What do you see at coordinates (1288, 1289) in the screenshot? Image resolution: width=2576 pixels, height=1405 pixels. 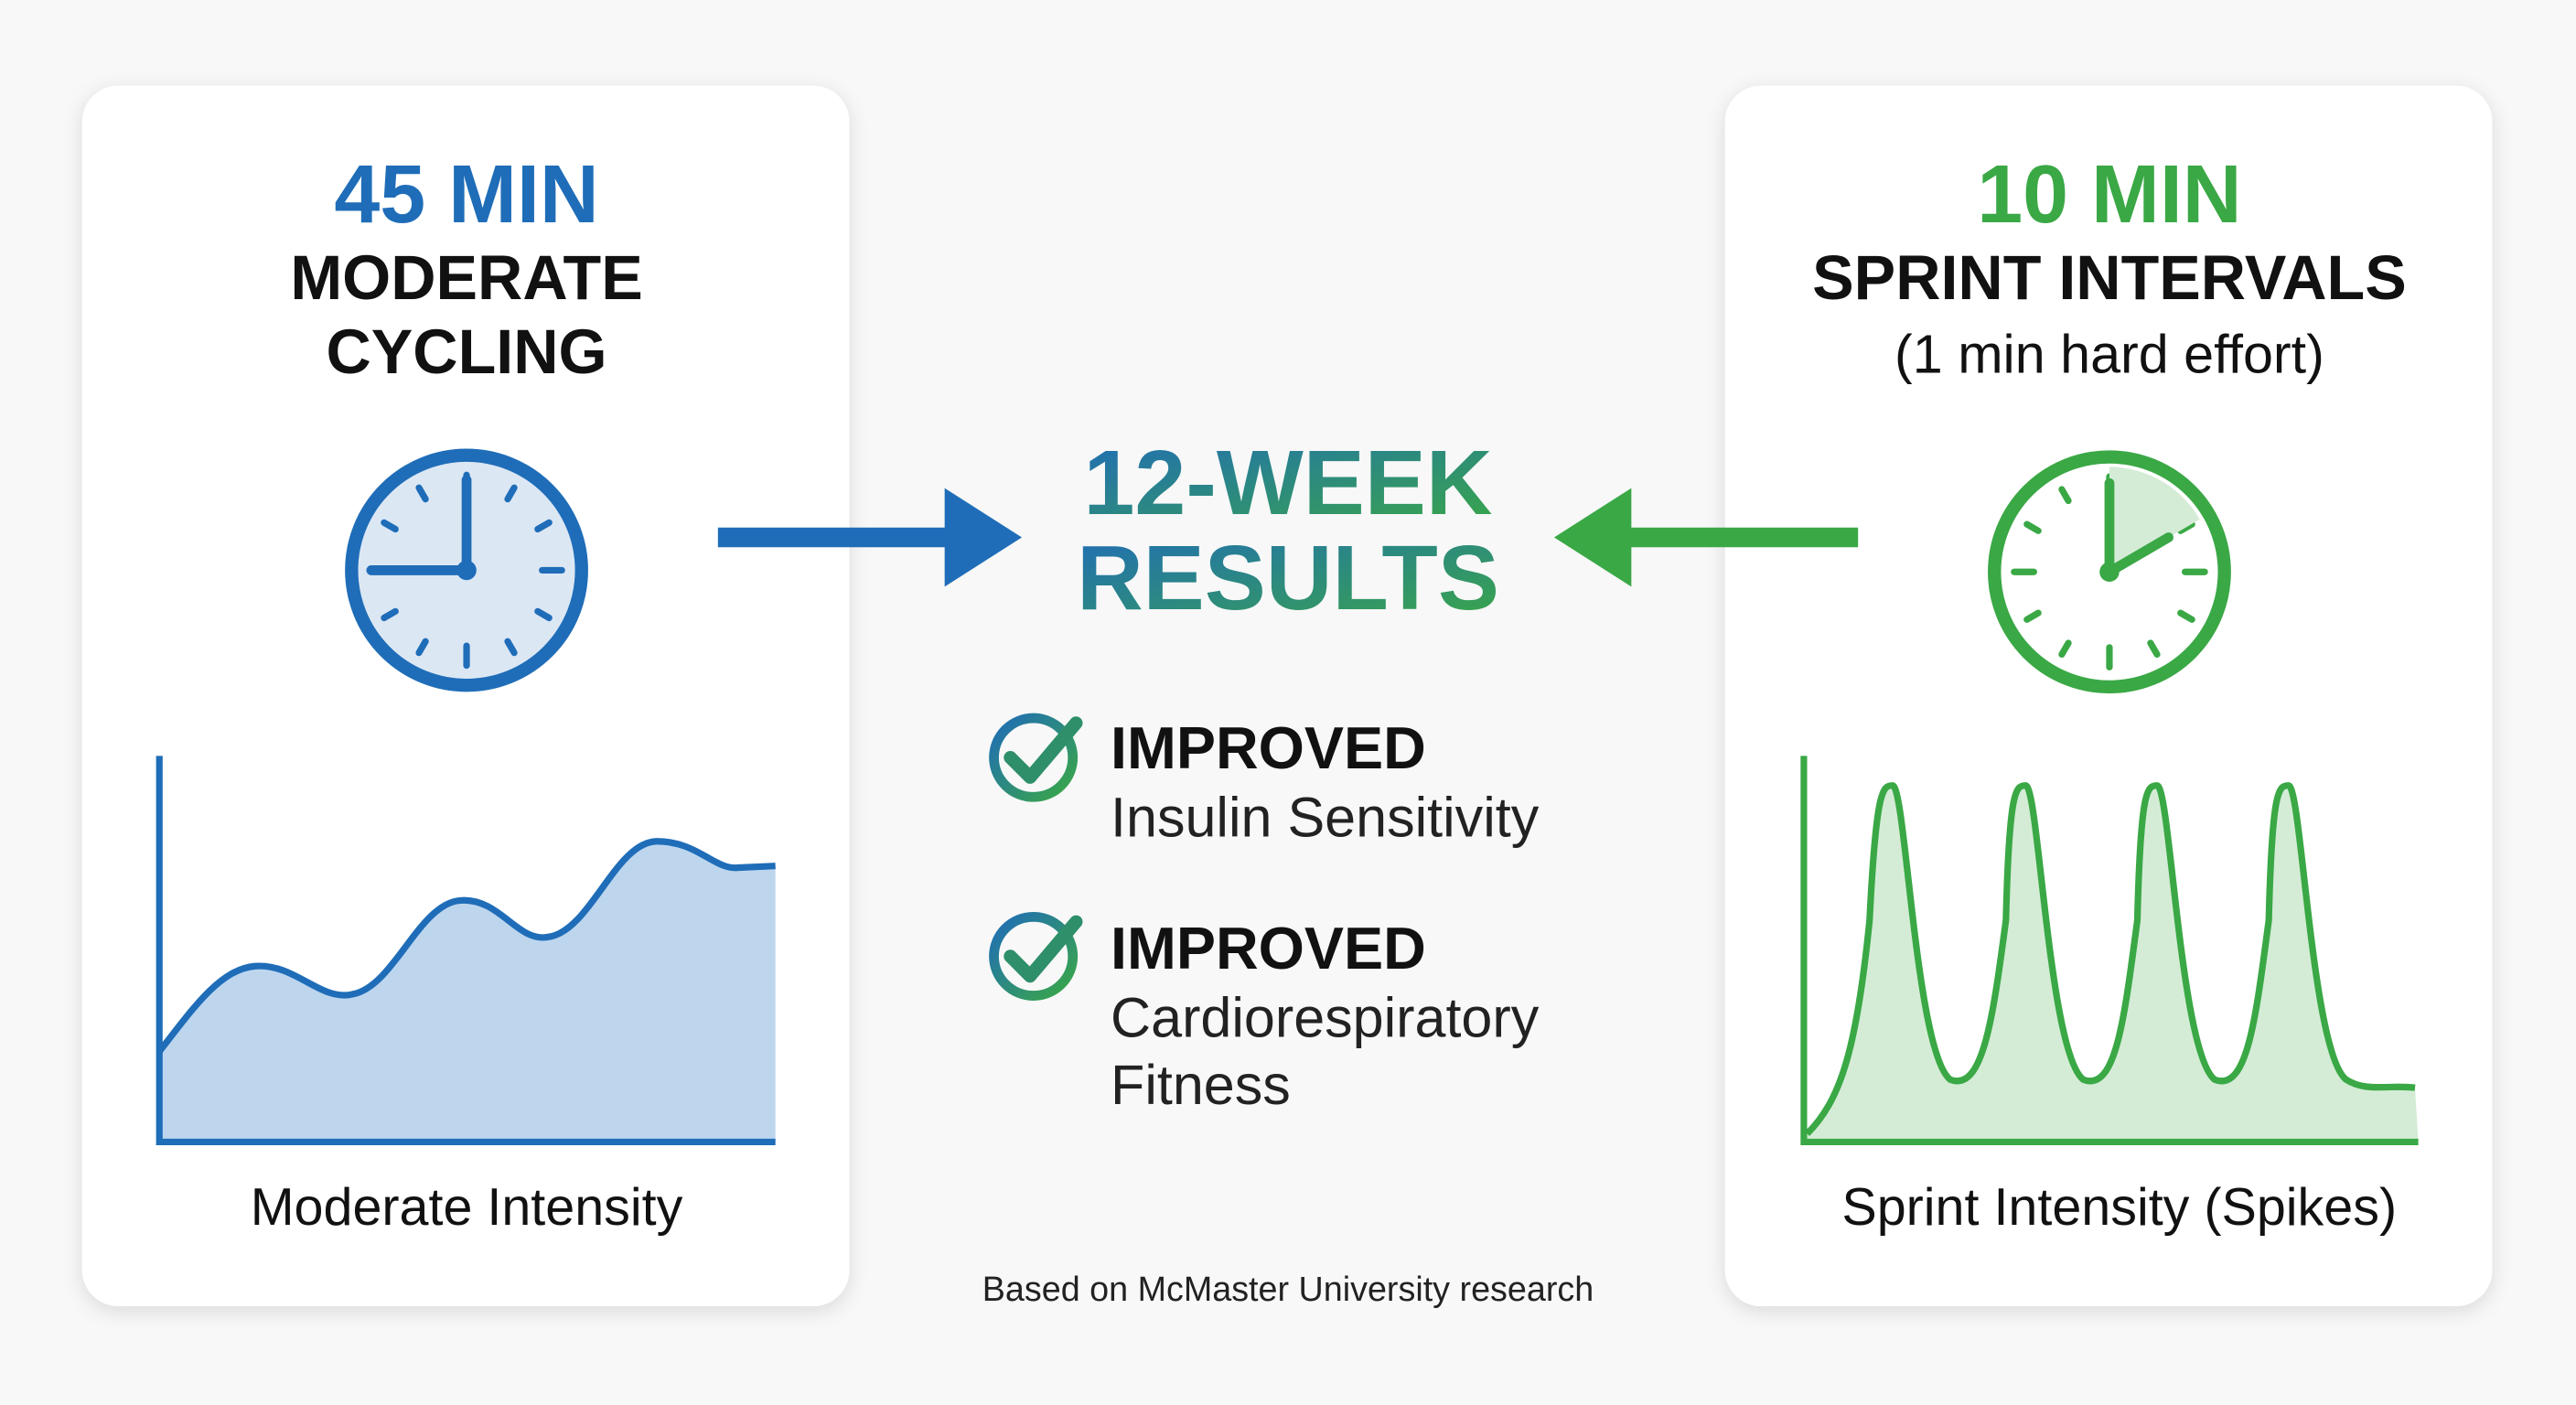 I see `footnote: Based on McMaster University research` at bounding box center [1288, 1289].